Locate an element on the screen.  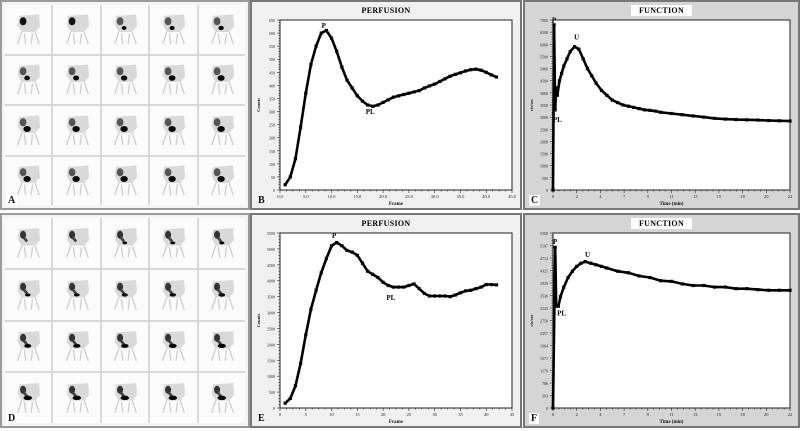
y-tick-label: 5000 is located at coordinates (271, 249).